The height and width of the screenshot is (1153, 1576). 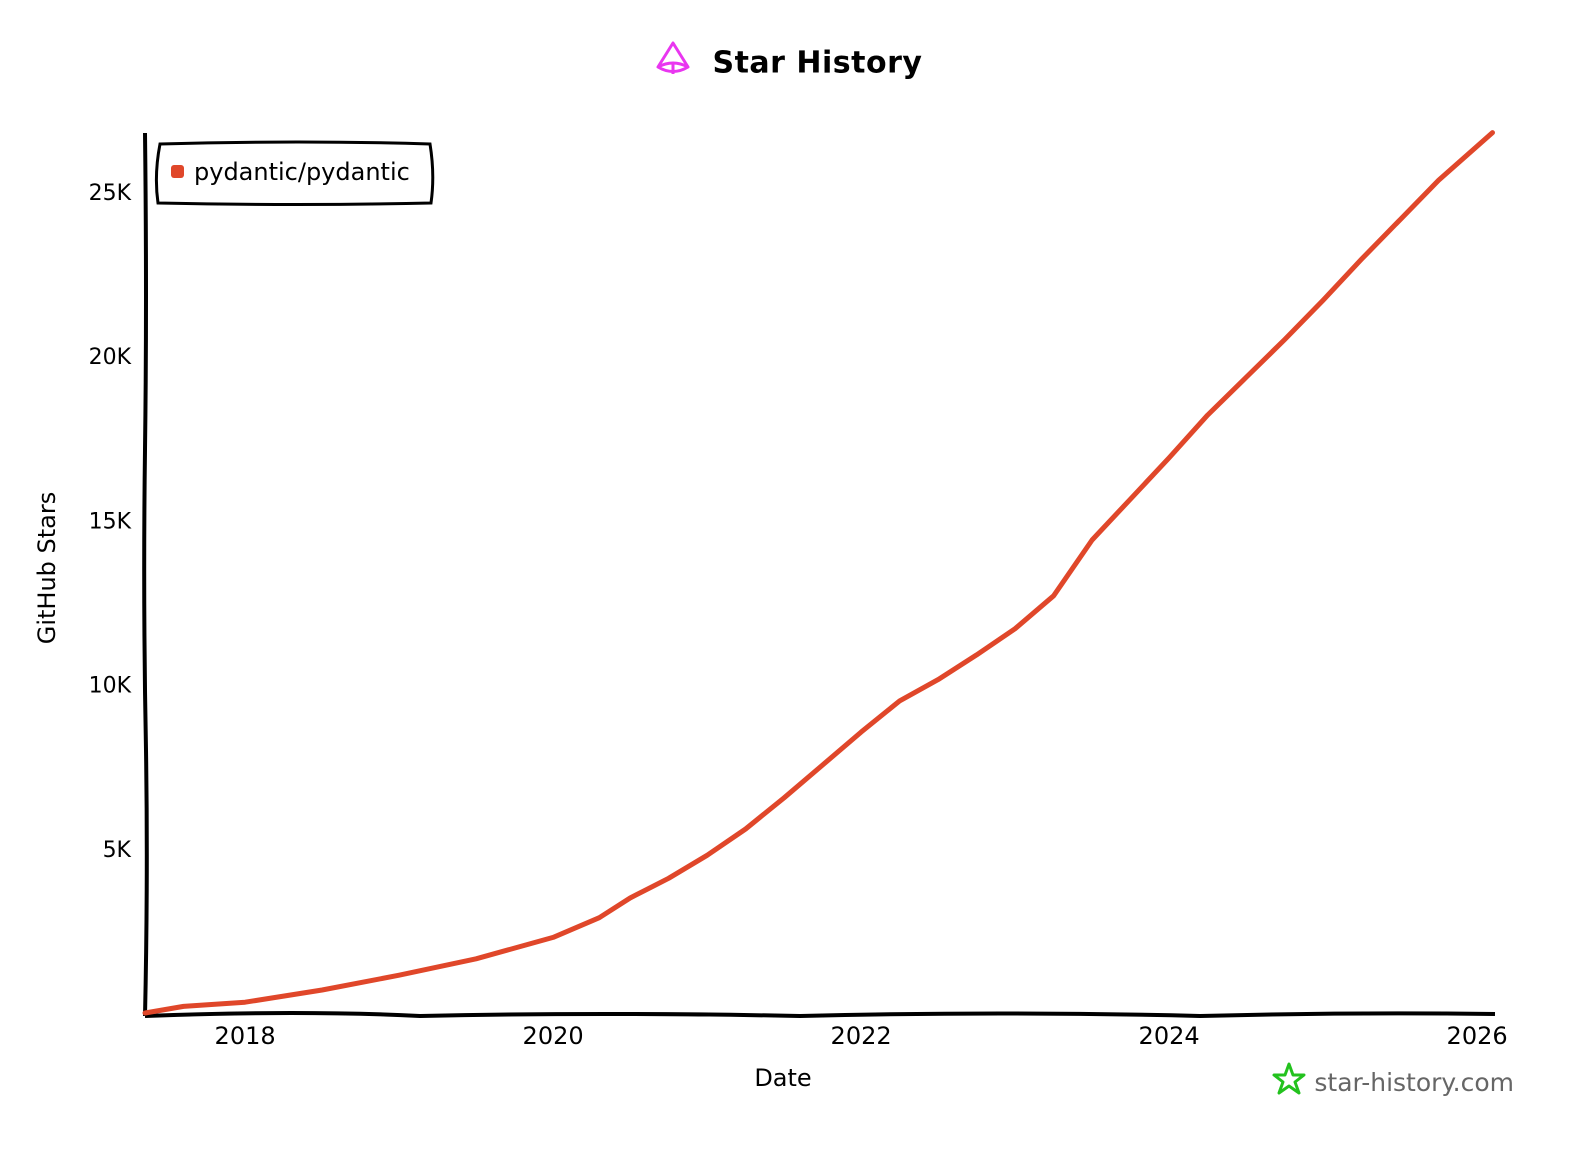 I want to click on watermark-text: star-history.com, so click(x=1414, y=1082).